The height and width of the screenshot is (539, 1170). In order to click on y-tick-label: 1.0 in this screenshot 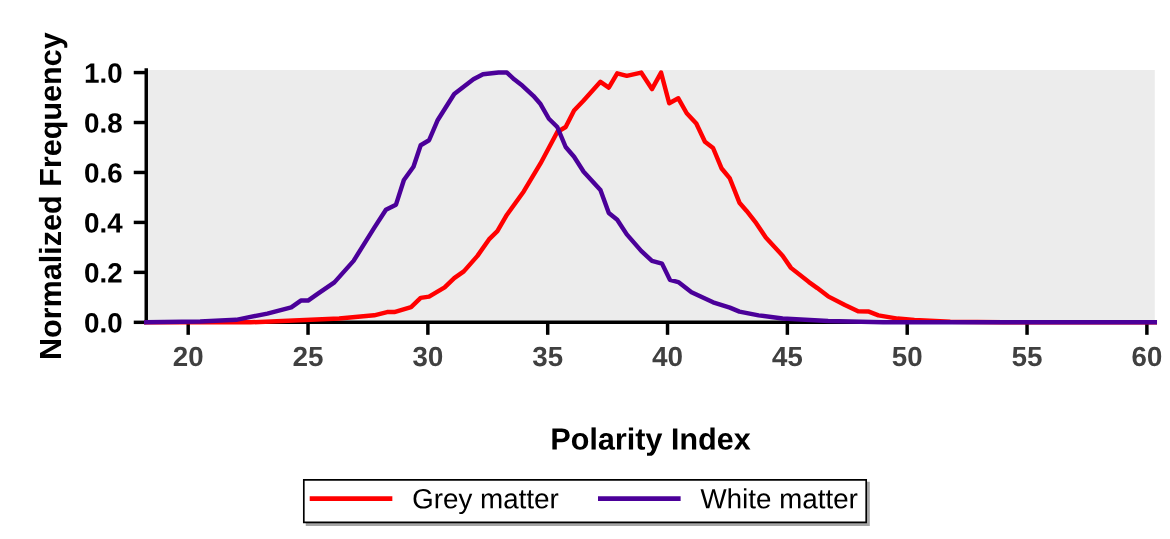, I will do `click(103, 73)`.